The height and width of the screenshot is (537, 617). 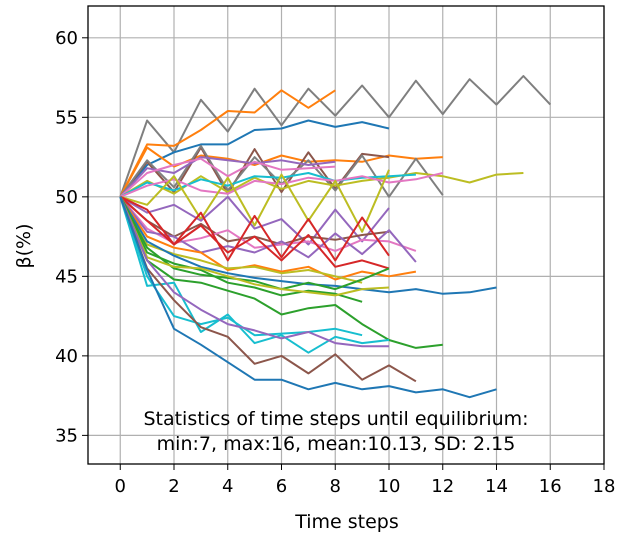 I want to click on y-tick-label: 60, so click(x=66, y=38).